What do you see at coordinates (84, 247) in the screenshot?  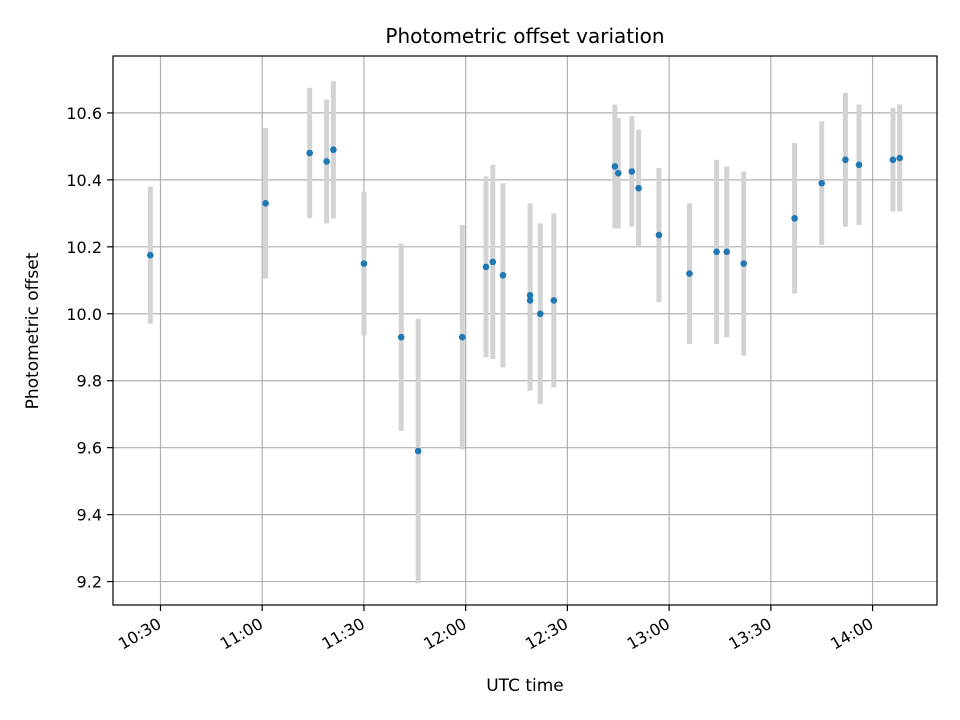 I see `y-tick-label: 10.2` at bounding box center [84, 247].